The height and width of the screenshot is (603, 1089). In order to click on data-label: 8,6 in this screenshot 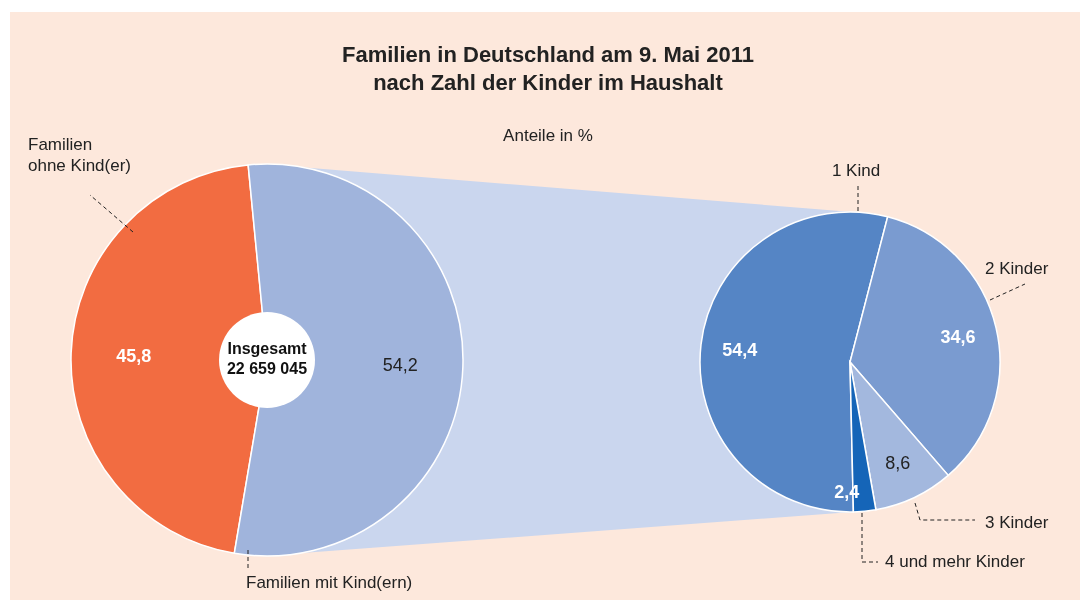, I will do `click(898, 462)`.